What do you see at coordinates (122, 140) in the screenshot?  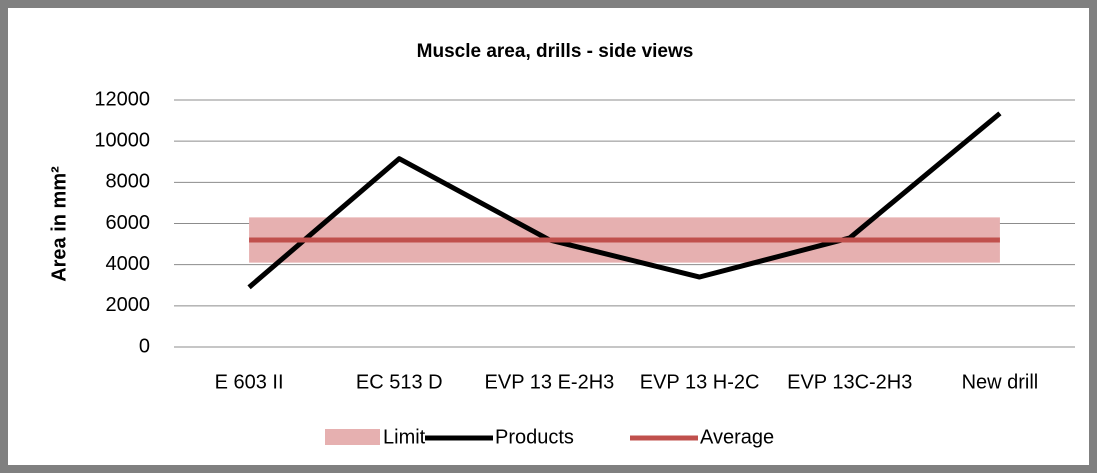 I see `y-tick-label: 10000` at bounding box center [122, 140].